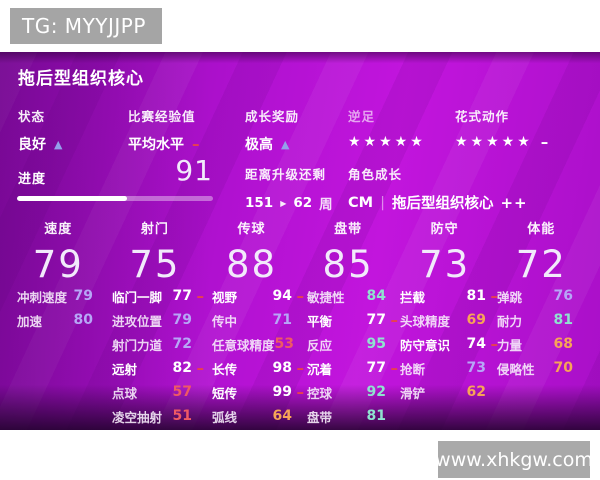 Image resolution: width=600 pixels, height=480 pixels. Describe the element at coordinates (282, 296) in the screenshot. I see `detail-stat-value: 94` at that location.